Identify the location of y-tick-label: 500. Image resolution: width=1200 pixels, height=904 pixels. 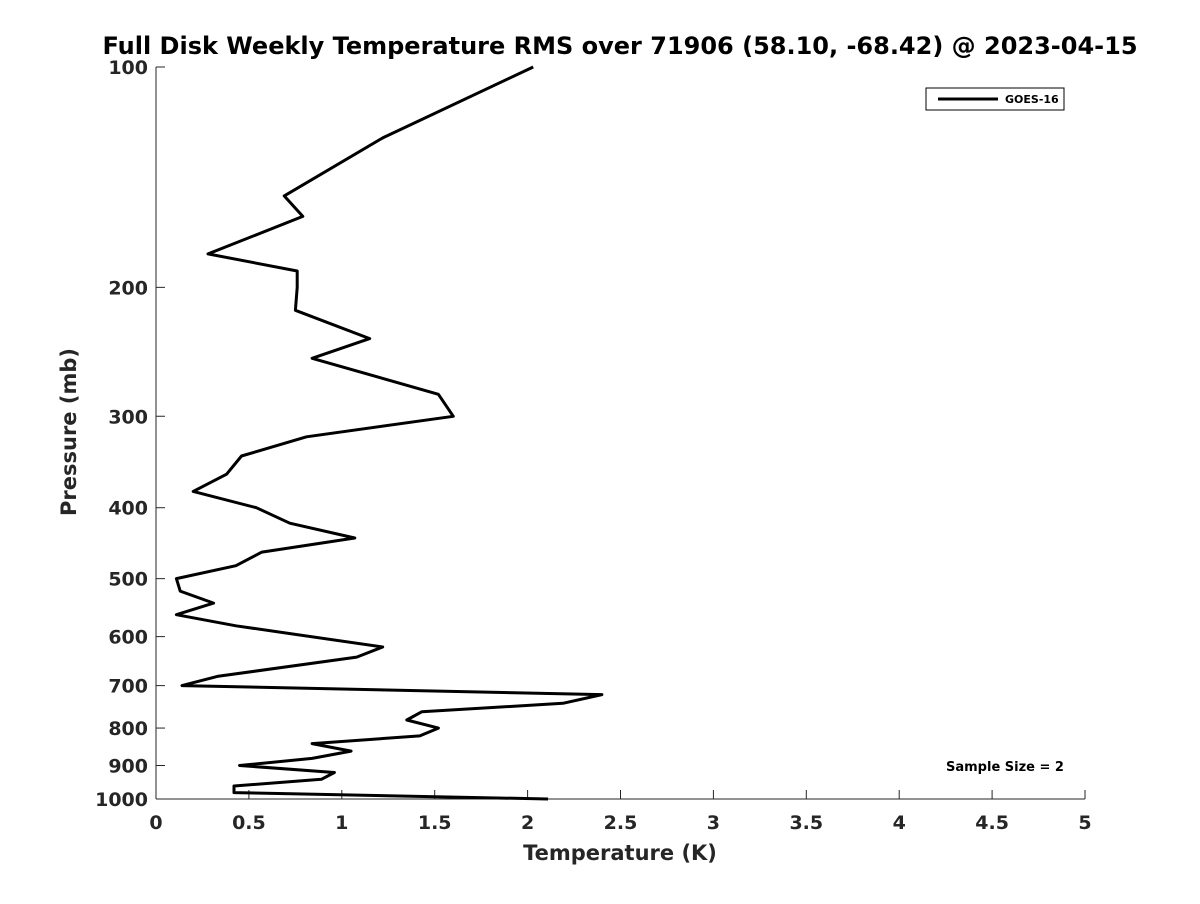
(128, 580).